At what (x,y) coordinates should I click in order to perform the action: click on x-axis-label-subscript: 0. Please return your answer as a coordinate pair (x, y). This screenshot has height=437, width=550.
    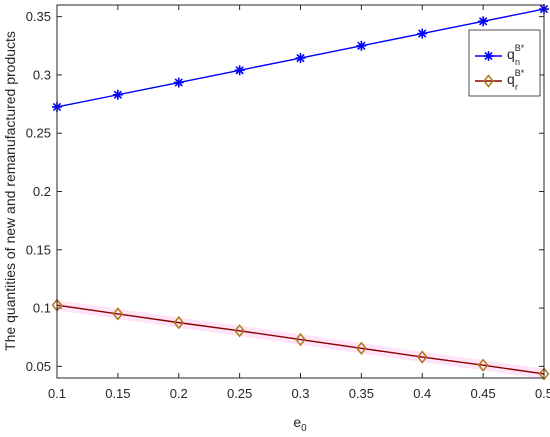
    Looking at the image, I should click on (304, 428).